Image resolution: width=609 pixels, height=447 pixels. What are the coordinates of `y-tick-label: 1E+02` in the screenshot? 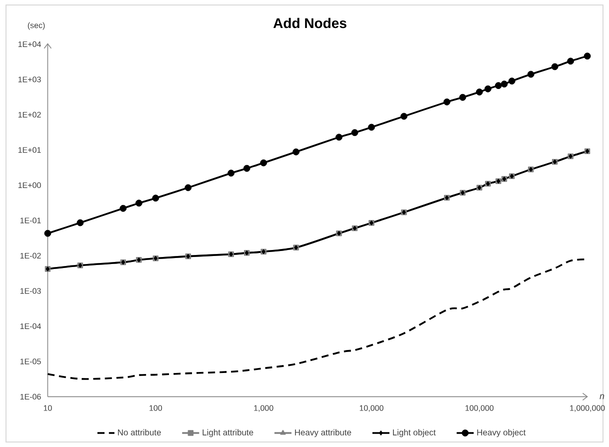 It's located at (29, 115).